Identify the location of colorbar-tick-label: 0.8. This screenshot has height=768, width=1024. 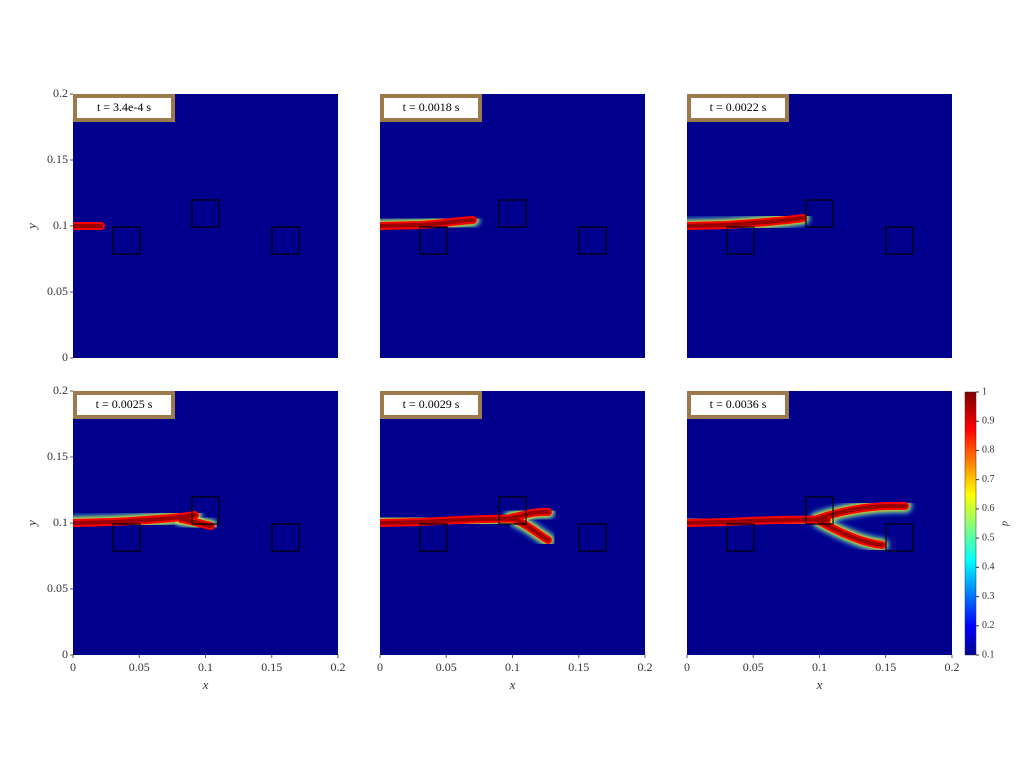
(988, 450).